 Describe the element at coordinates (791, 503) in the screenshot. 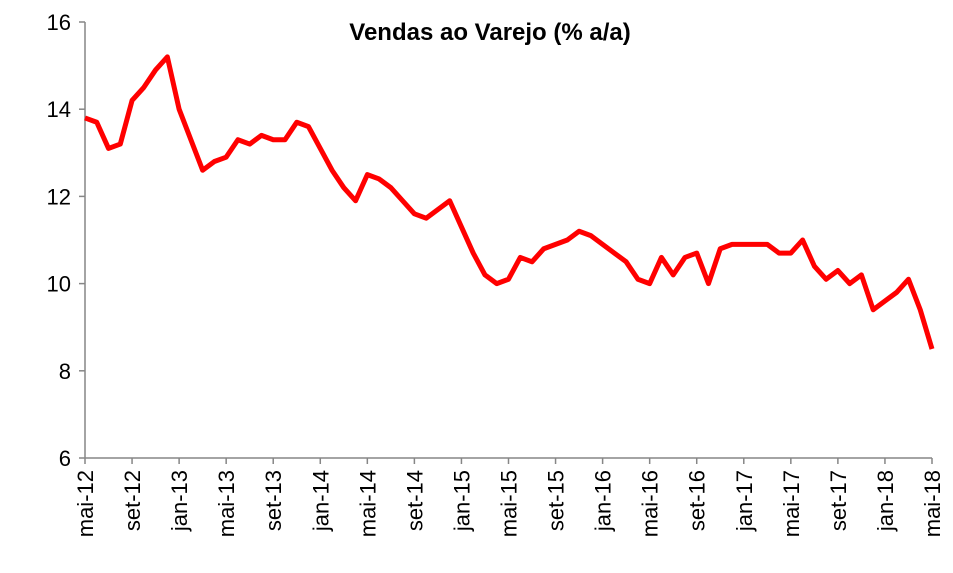

I see `x-tick-label: mai-17` at that location.